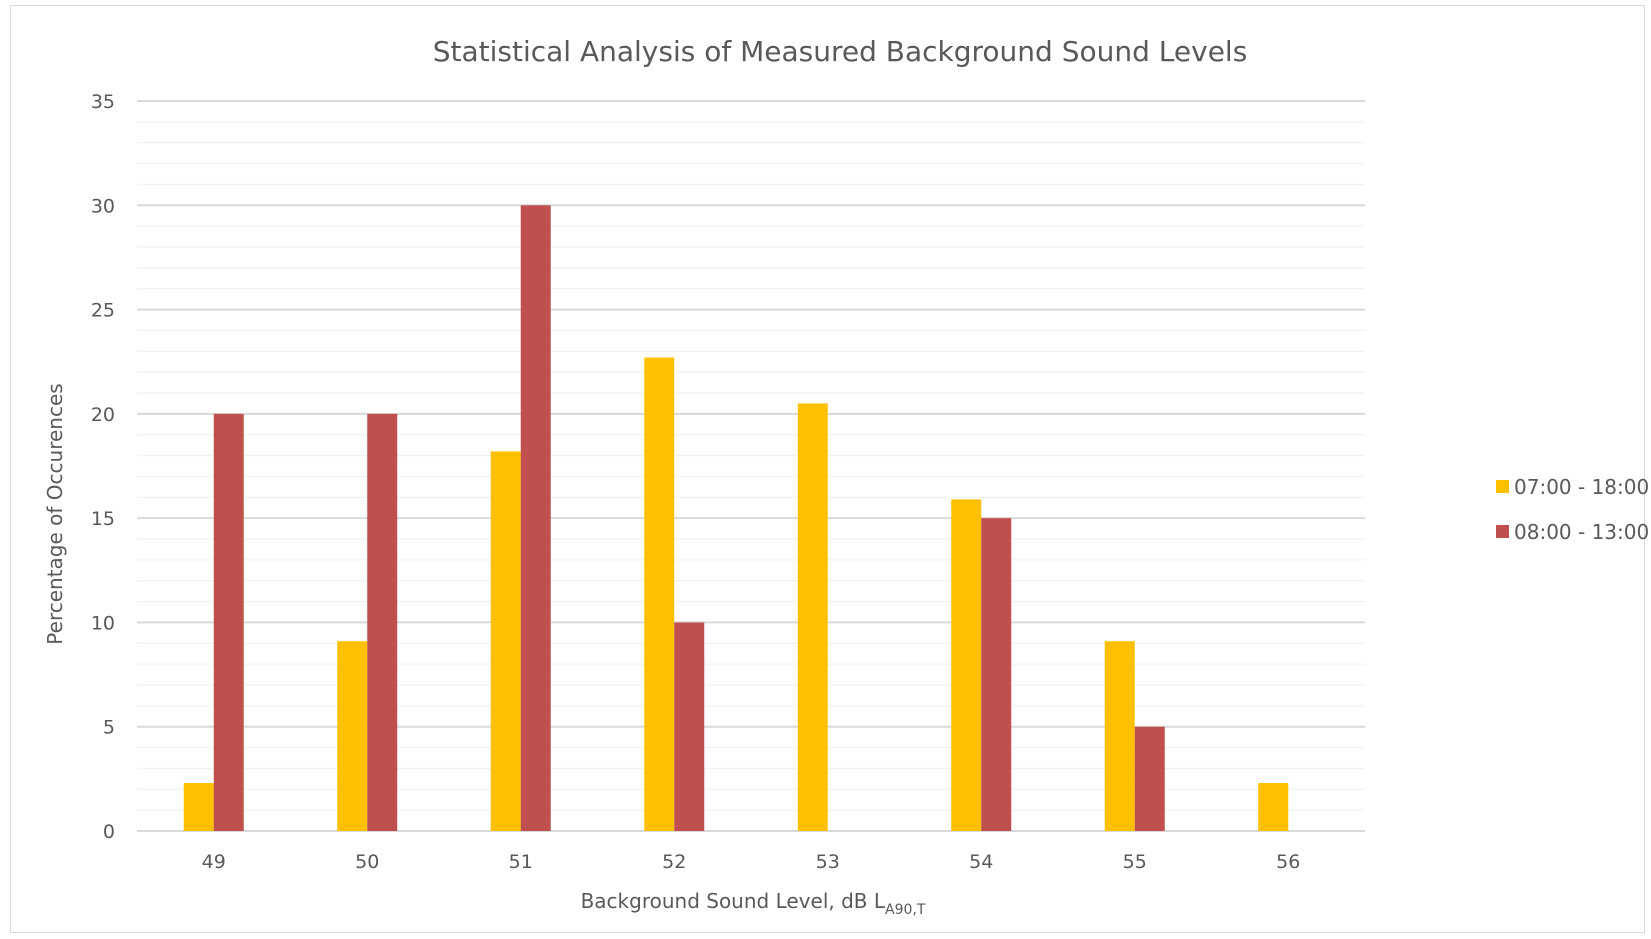  I want to click on x-tick-label: 54, so click(981, 862).